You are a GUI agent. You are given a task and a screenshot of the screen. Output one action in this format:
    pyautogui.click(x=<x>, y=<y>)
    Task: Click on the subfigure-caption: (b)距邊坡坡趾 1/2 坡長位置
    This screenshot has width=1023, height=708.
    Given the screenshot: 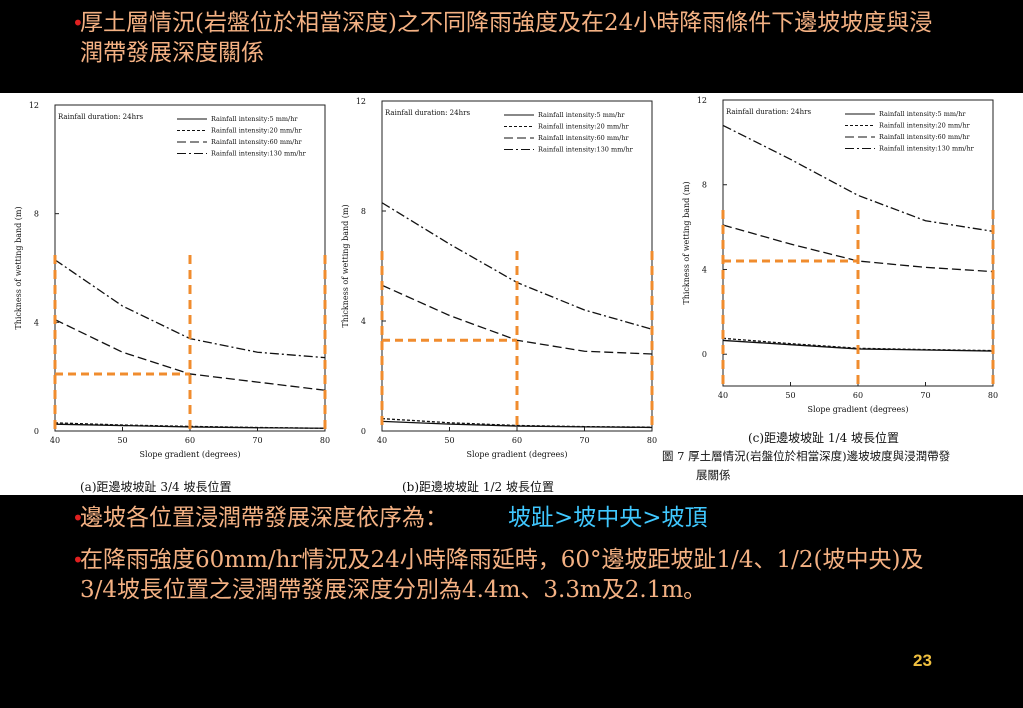 What is the action you would take?
    pyautogui.click(x=478, y=486)
    